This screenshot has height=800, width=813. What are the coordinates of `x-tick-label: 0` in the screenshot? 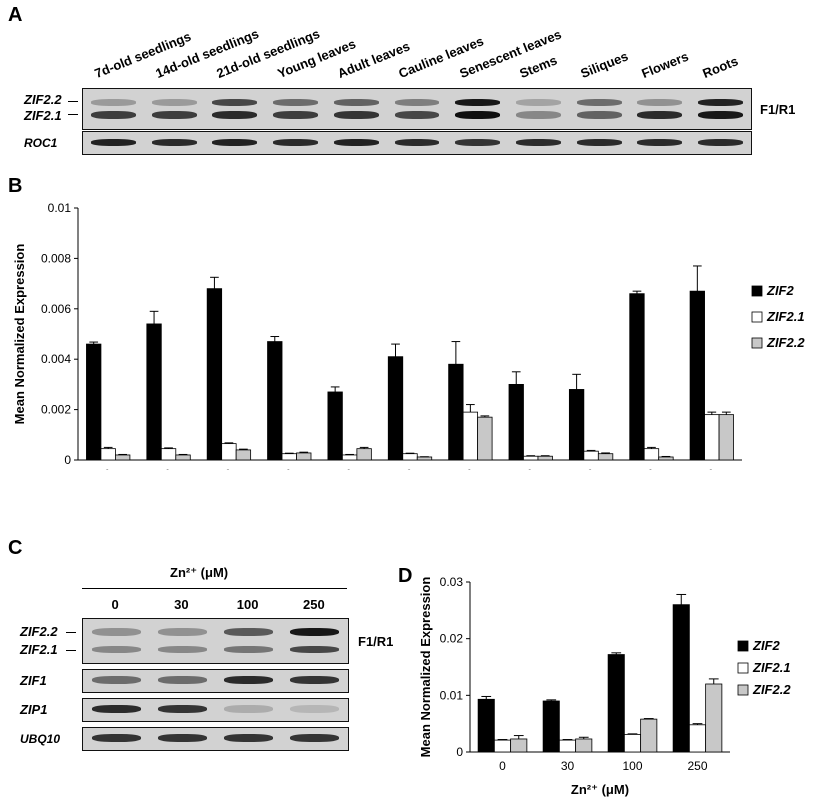 It's located at (502, 766).